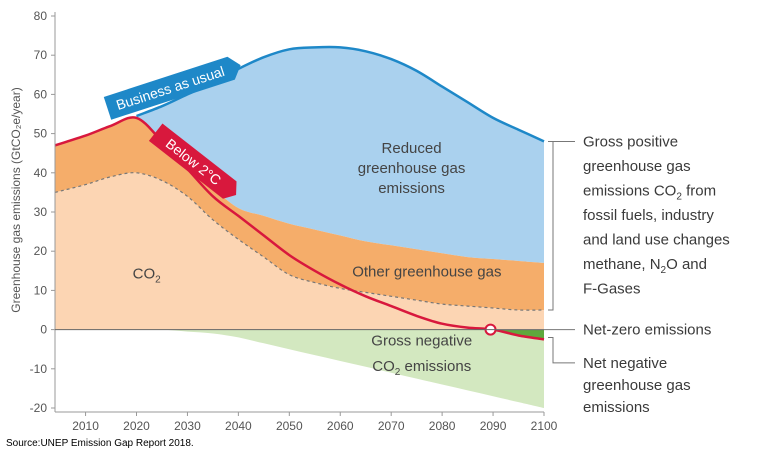 The image size is (758, 458). Describe the element at coordinates (340, 426) in the screenshot. I see `x-tick-label: 2060` at that location.